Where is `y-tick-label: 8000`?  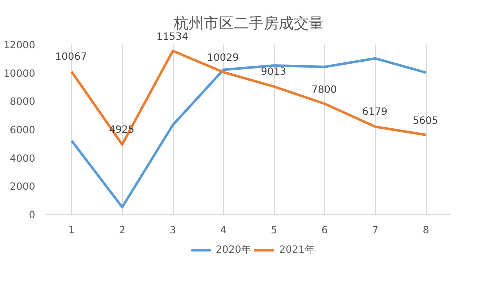
y-tick-label: 8000 is located at coordinates (23, 102).